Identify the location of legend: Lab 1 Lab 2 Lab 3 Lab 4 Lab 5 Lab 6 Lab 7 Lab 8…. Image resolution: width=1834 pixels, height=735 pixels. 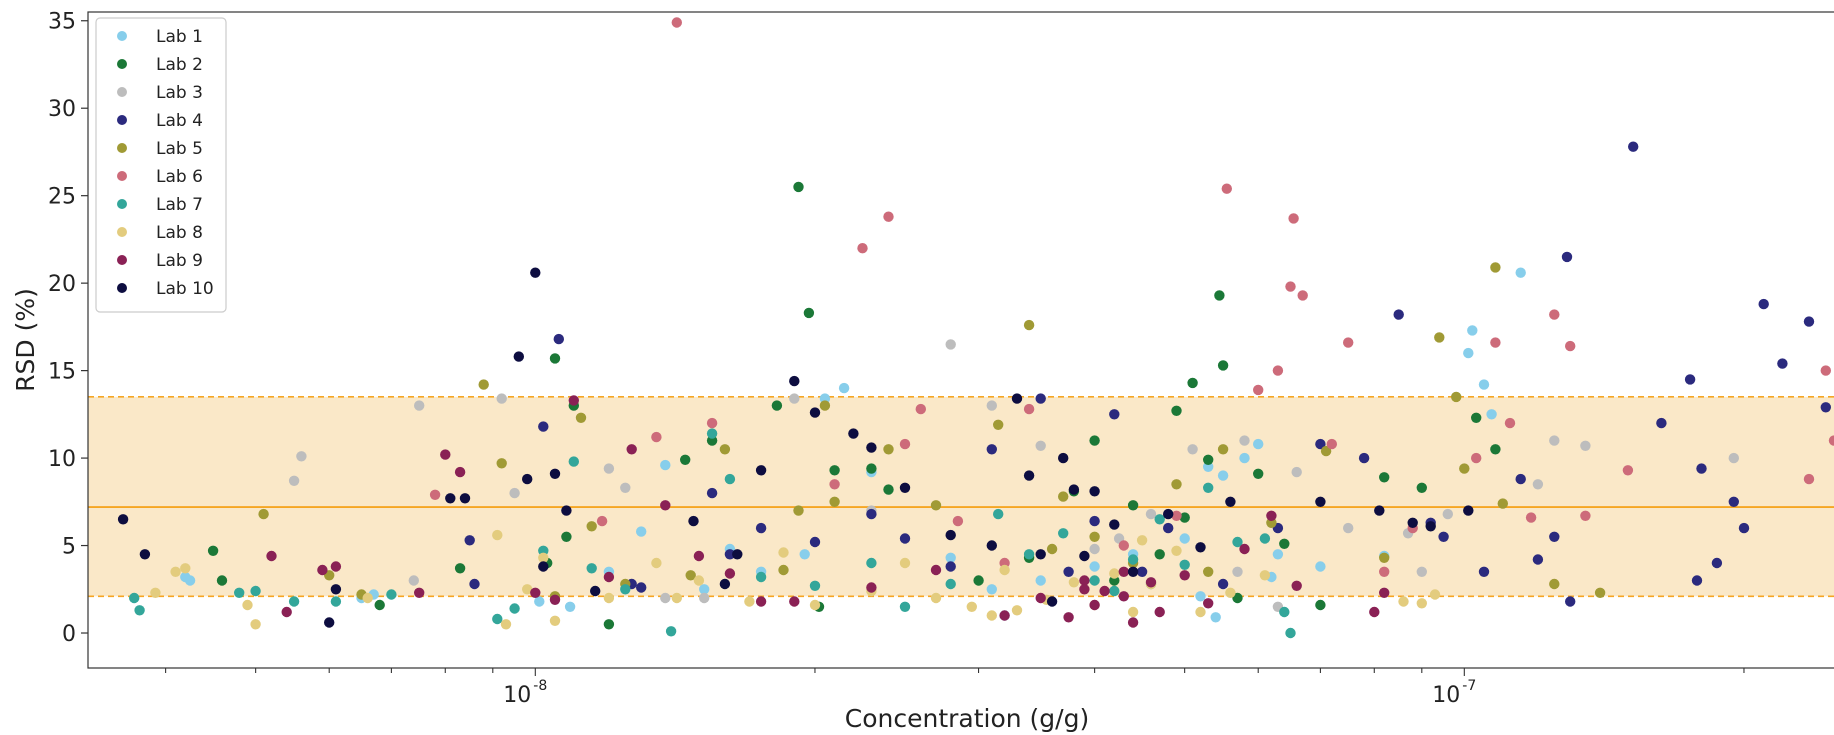
(161, 165).